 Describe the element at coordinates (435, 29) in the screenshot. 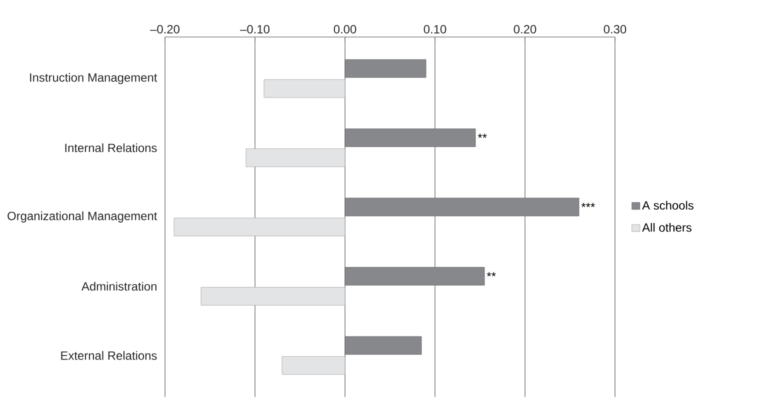

I see `x-tick-label: 0.10` at that location.